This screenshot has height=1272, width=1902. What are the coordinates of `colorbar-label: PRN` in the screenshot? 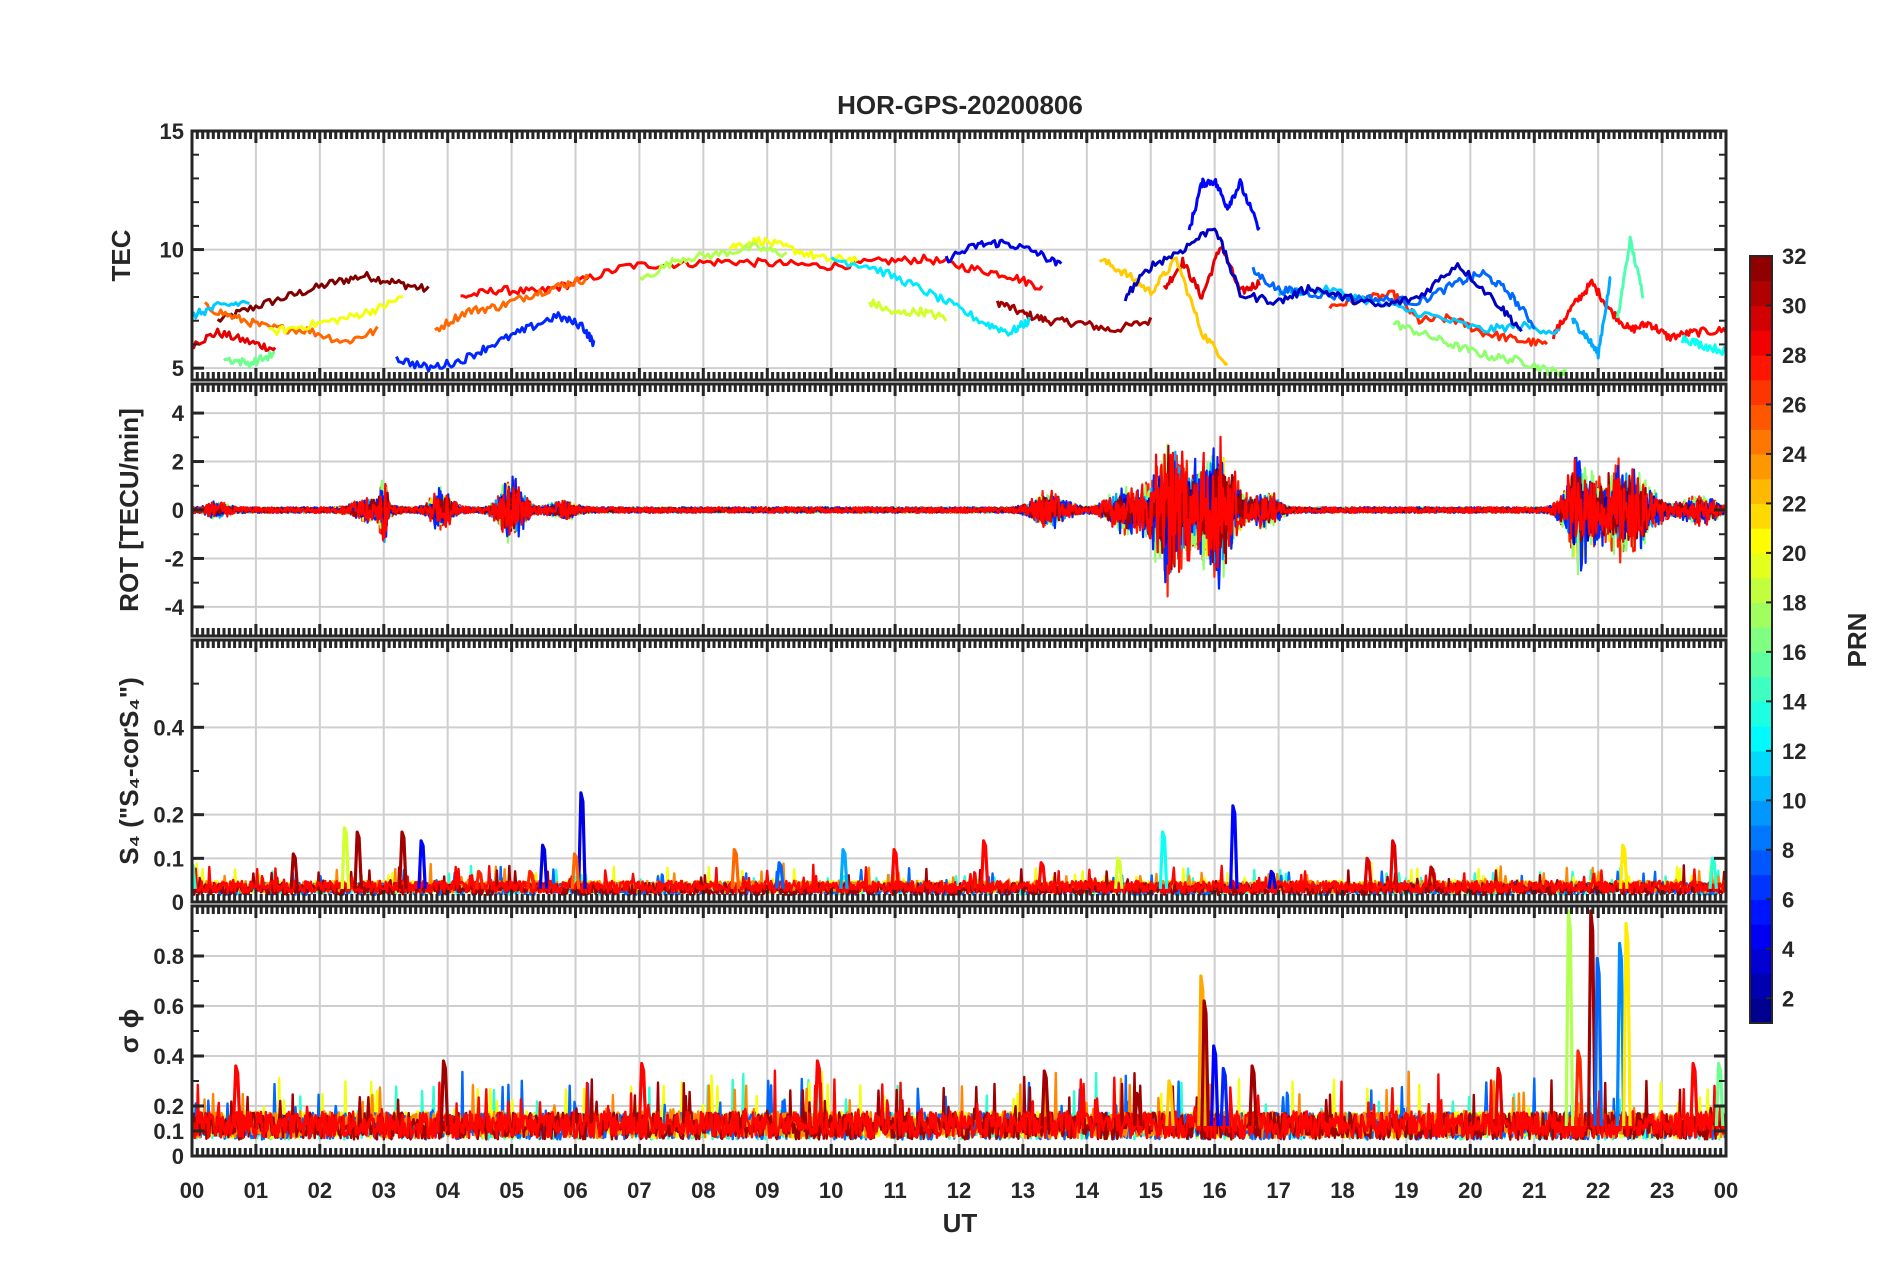 It's located at (1857, 640).